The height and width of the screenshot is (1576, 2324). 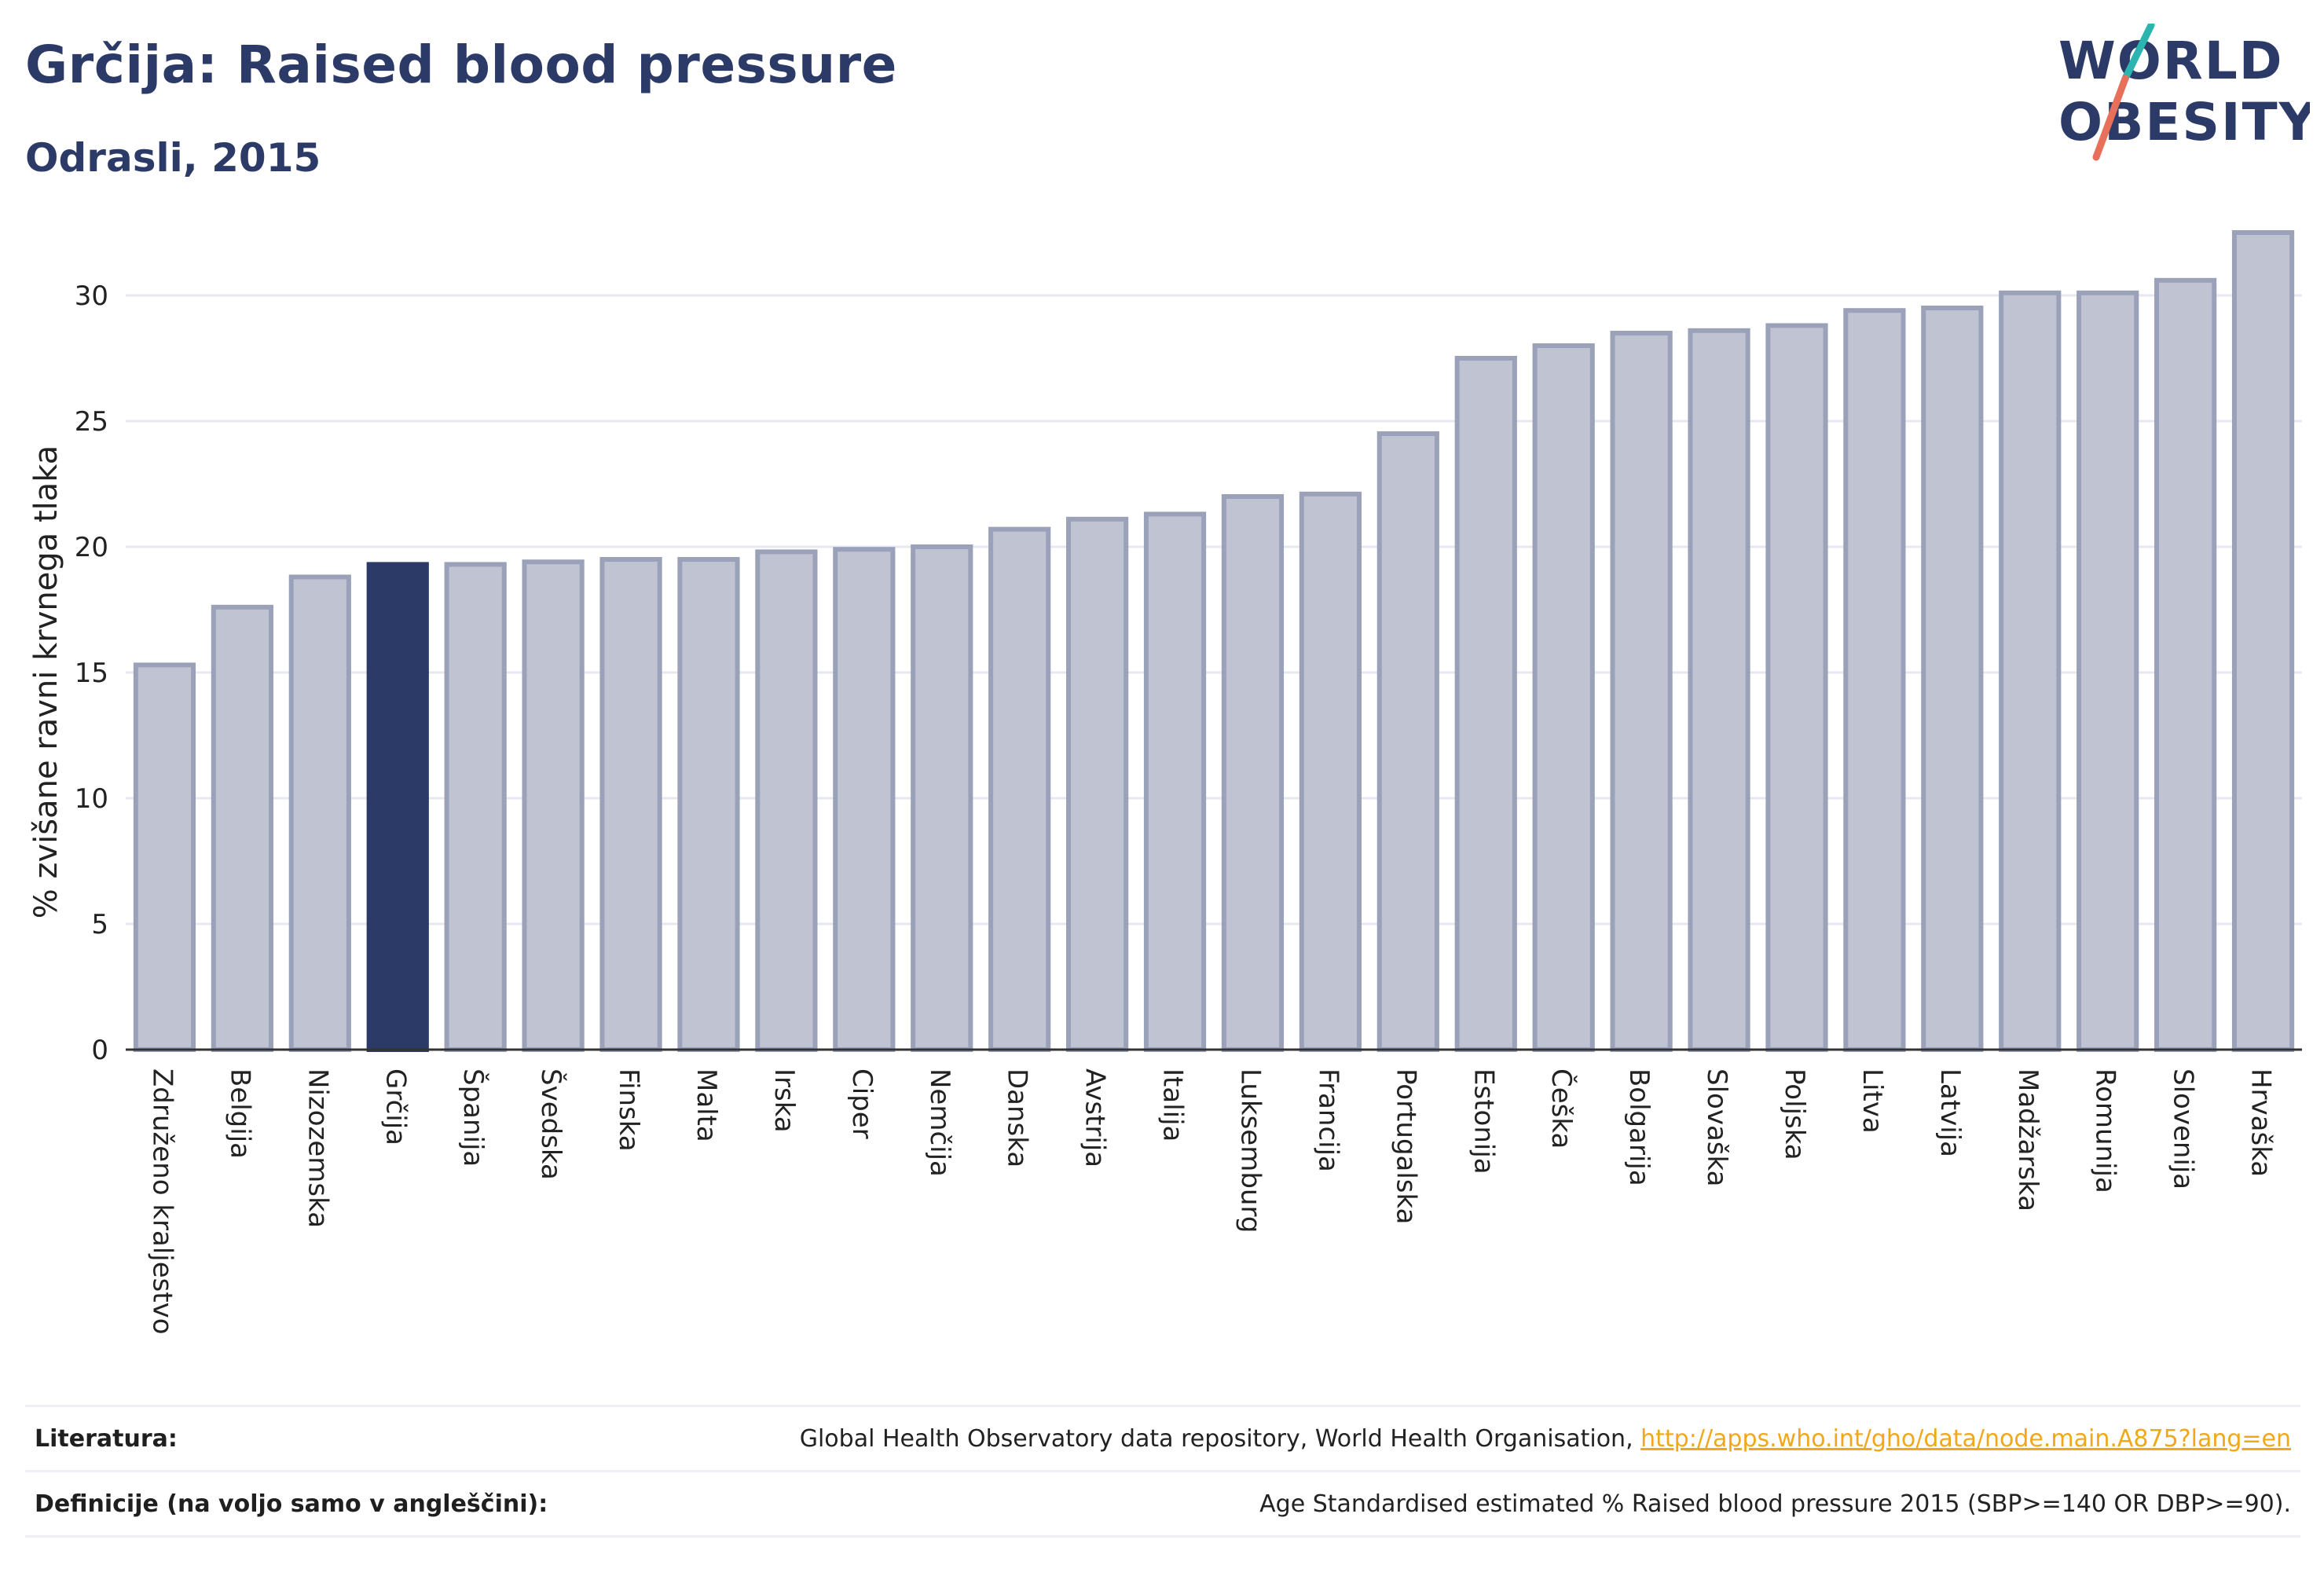 What do you see at coordinates (1561, 1108) in the screenshot?
I see `x-tick-label: Češka` at bounding box center [1561, 1108].